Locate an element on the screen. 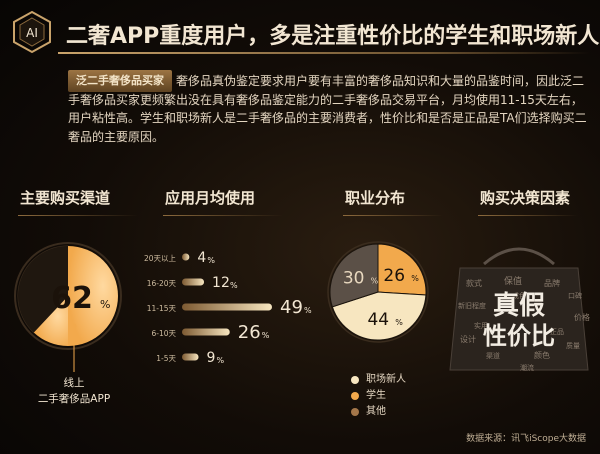  wordcloud-word: 款式 is located at coordinates (474, 283).